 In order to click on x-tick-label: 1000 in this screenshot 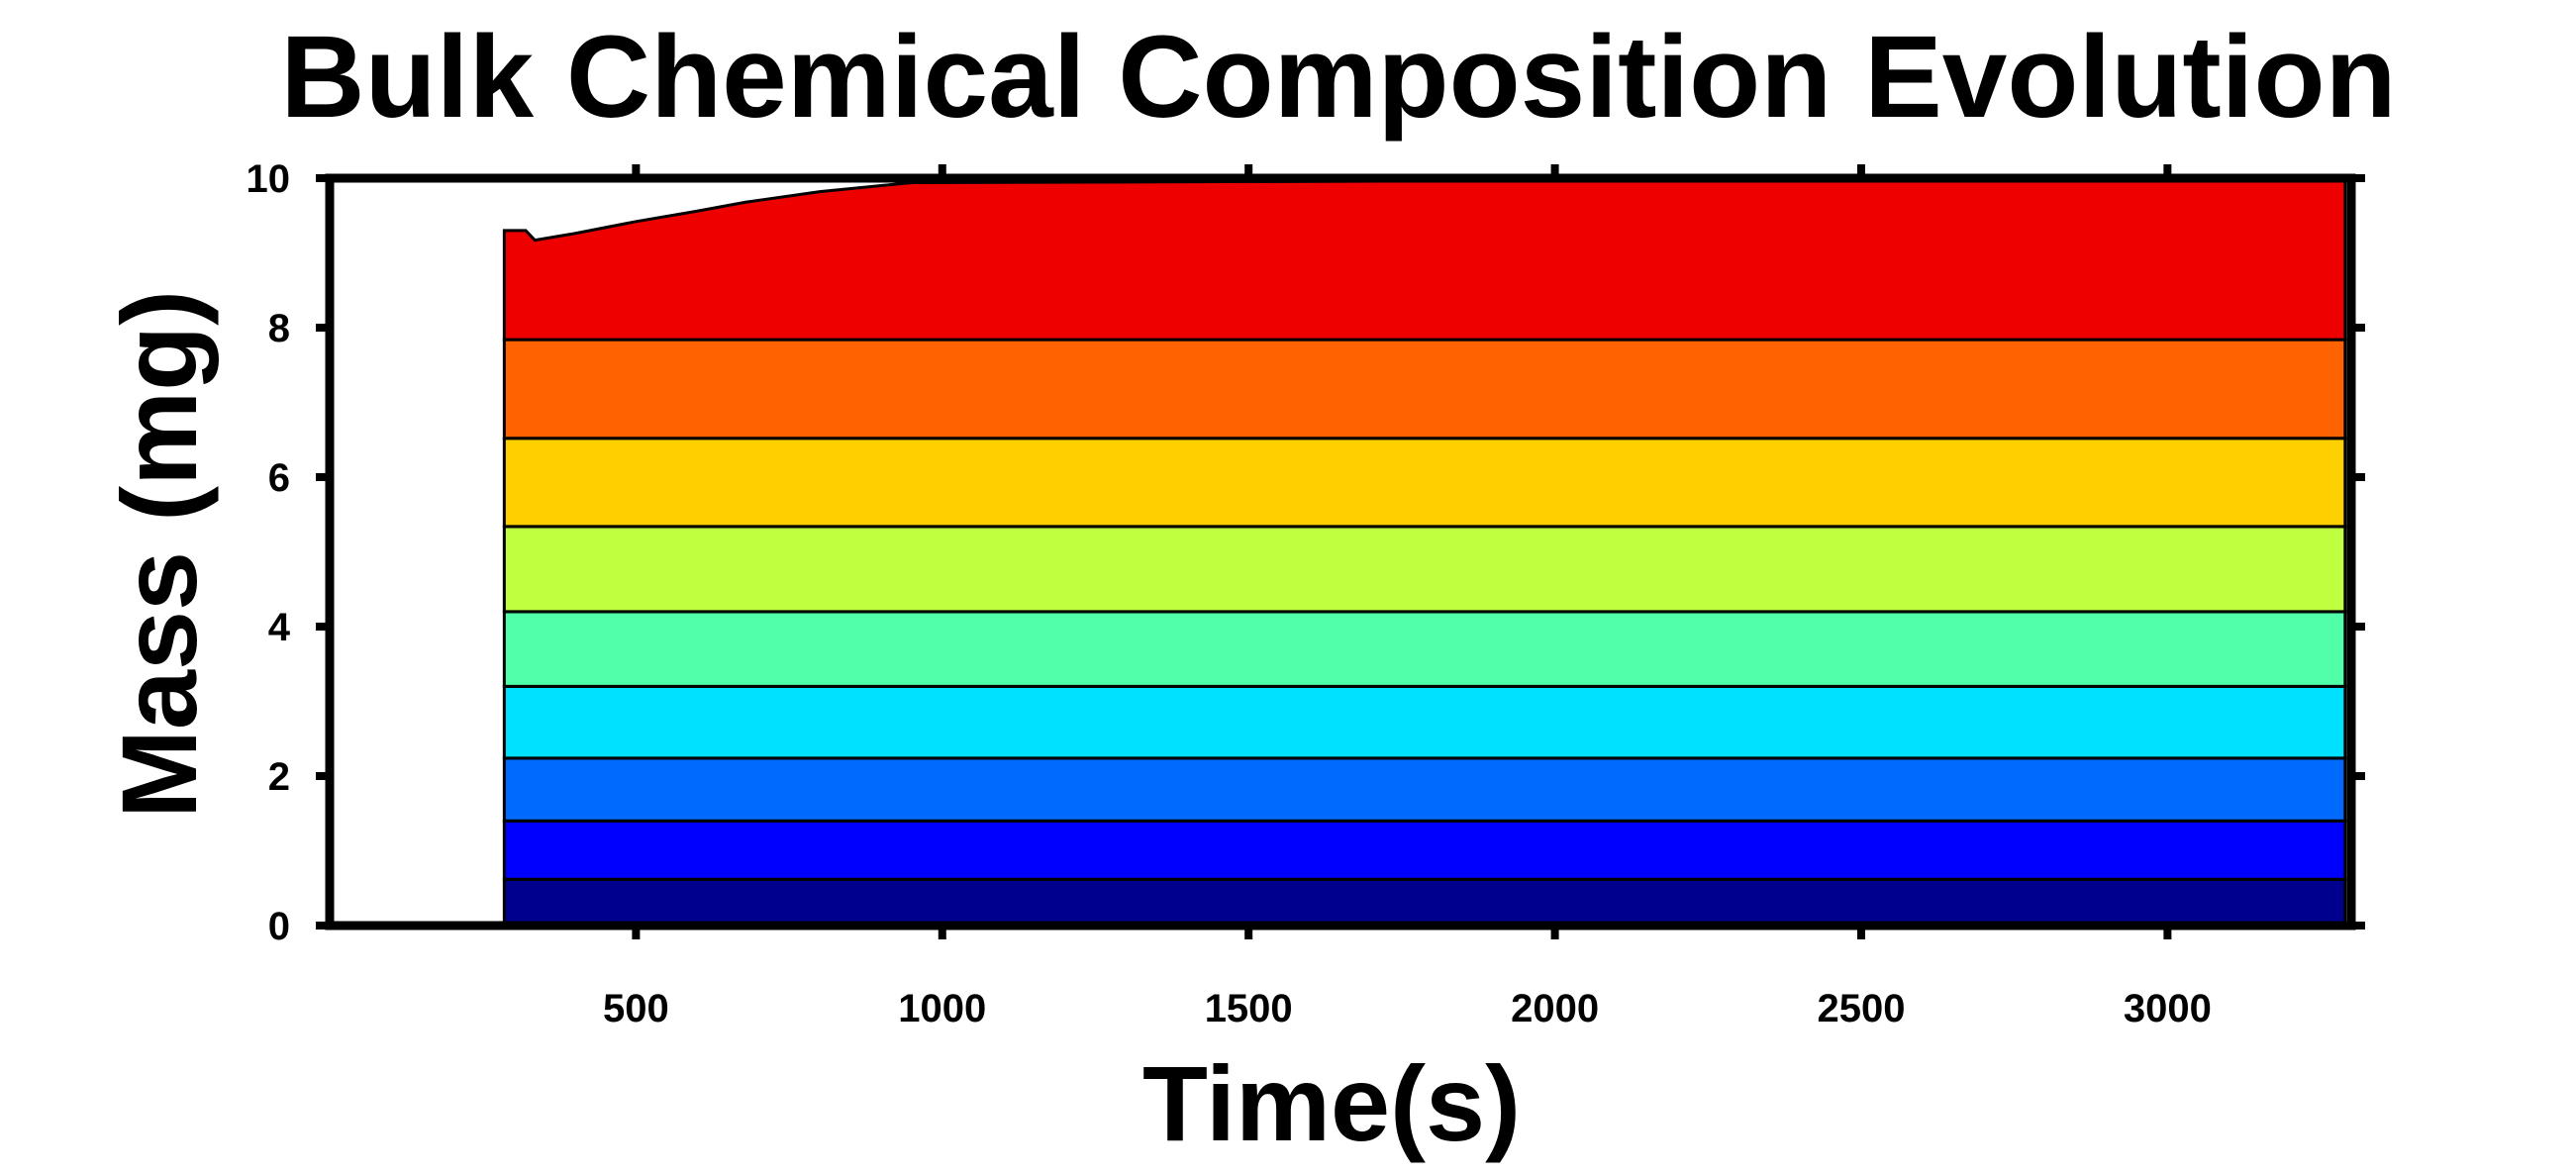, I will do `click(942, 1009)`.